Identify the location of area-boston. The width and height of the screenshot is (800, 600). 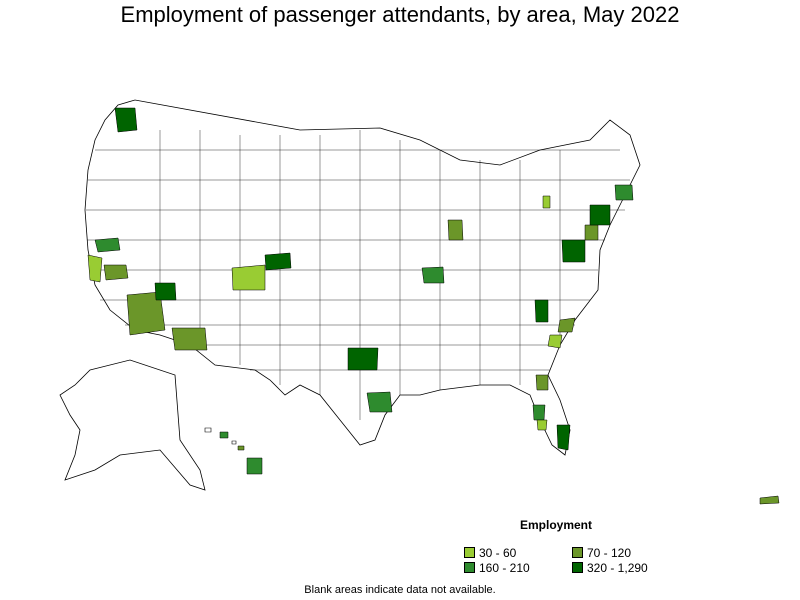
(624, 192).